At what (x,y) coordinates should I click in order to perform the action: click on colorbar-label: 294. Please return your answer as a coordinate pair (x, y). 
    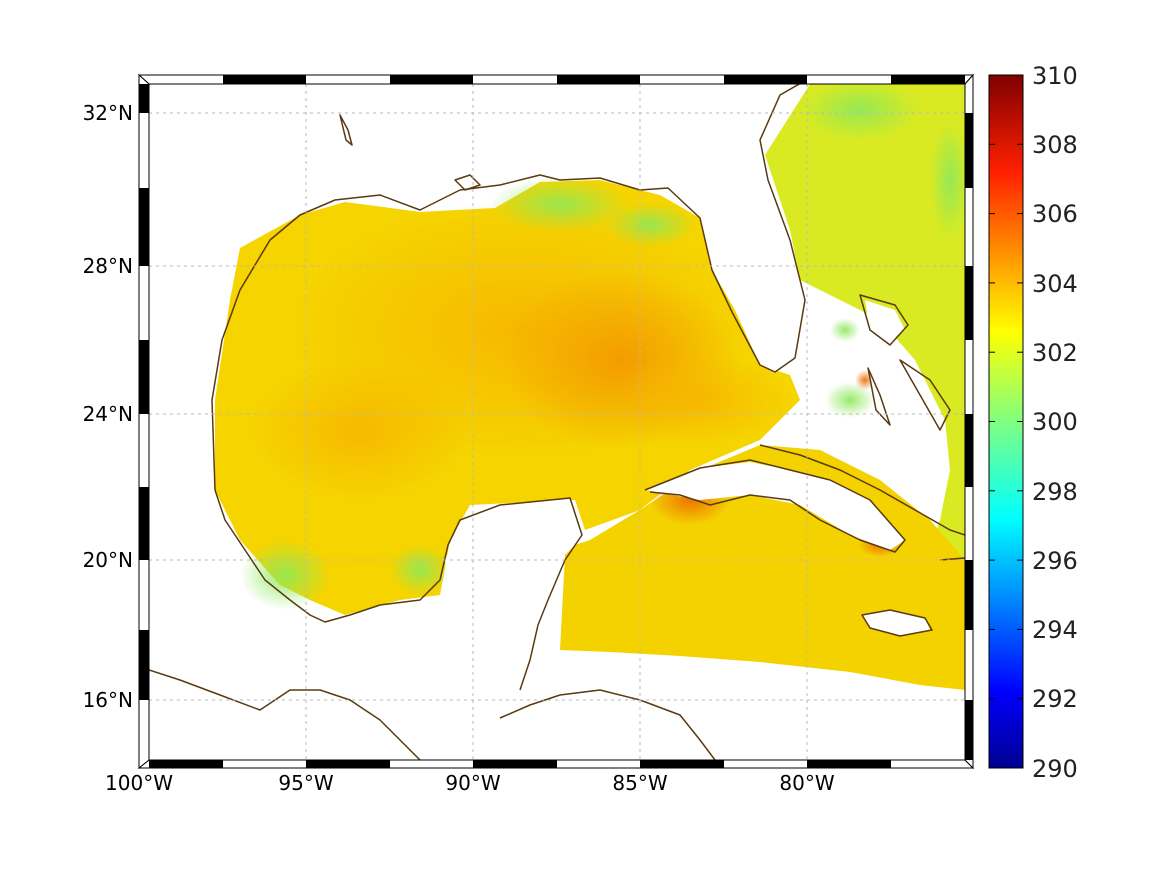
    Looking at the image, I should click on (1055, 630).